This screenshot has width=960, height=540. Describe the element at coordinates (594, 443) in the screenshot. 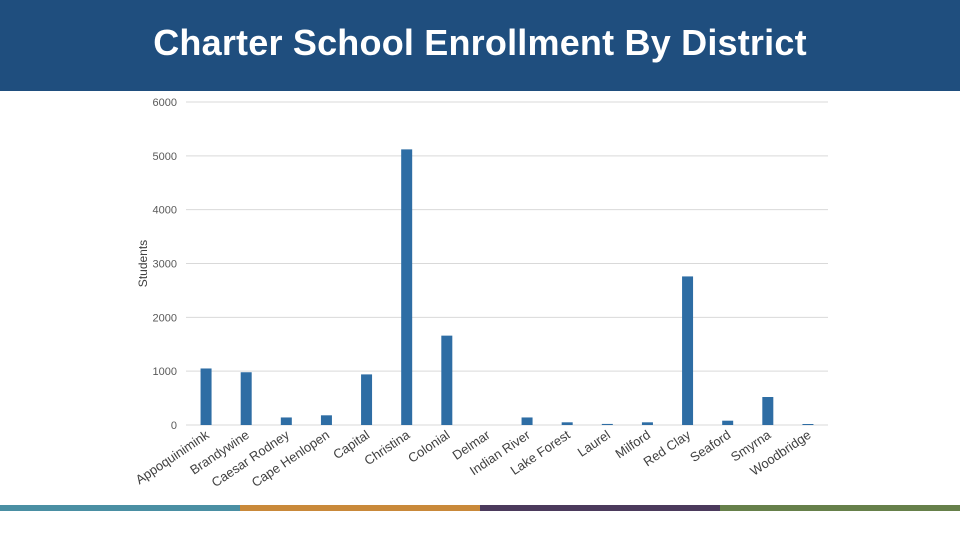

I see `x-tick-label: Laurel` at that location.